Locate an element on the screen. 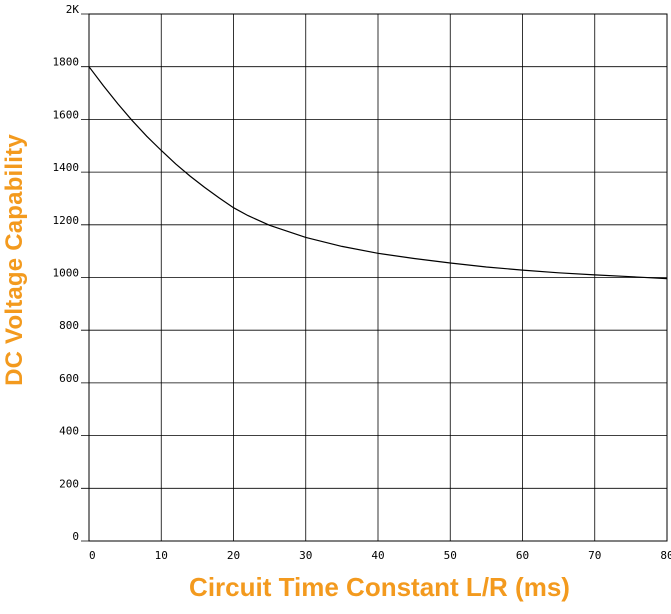 The image size is (671, 614). x-tick-label: 20 is located at coordinates (233, 555).